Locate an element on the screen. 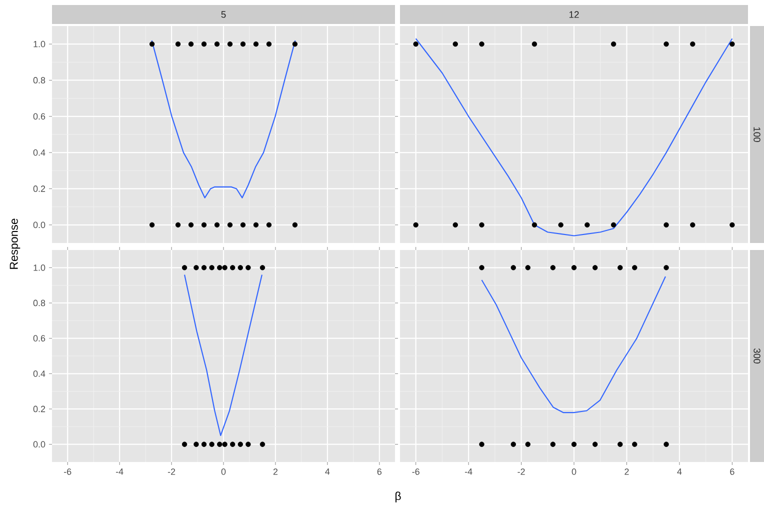 Image resolution: width=764 pixels, height=507 pixels. line-series is located at coordinates (223, 355).